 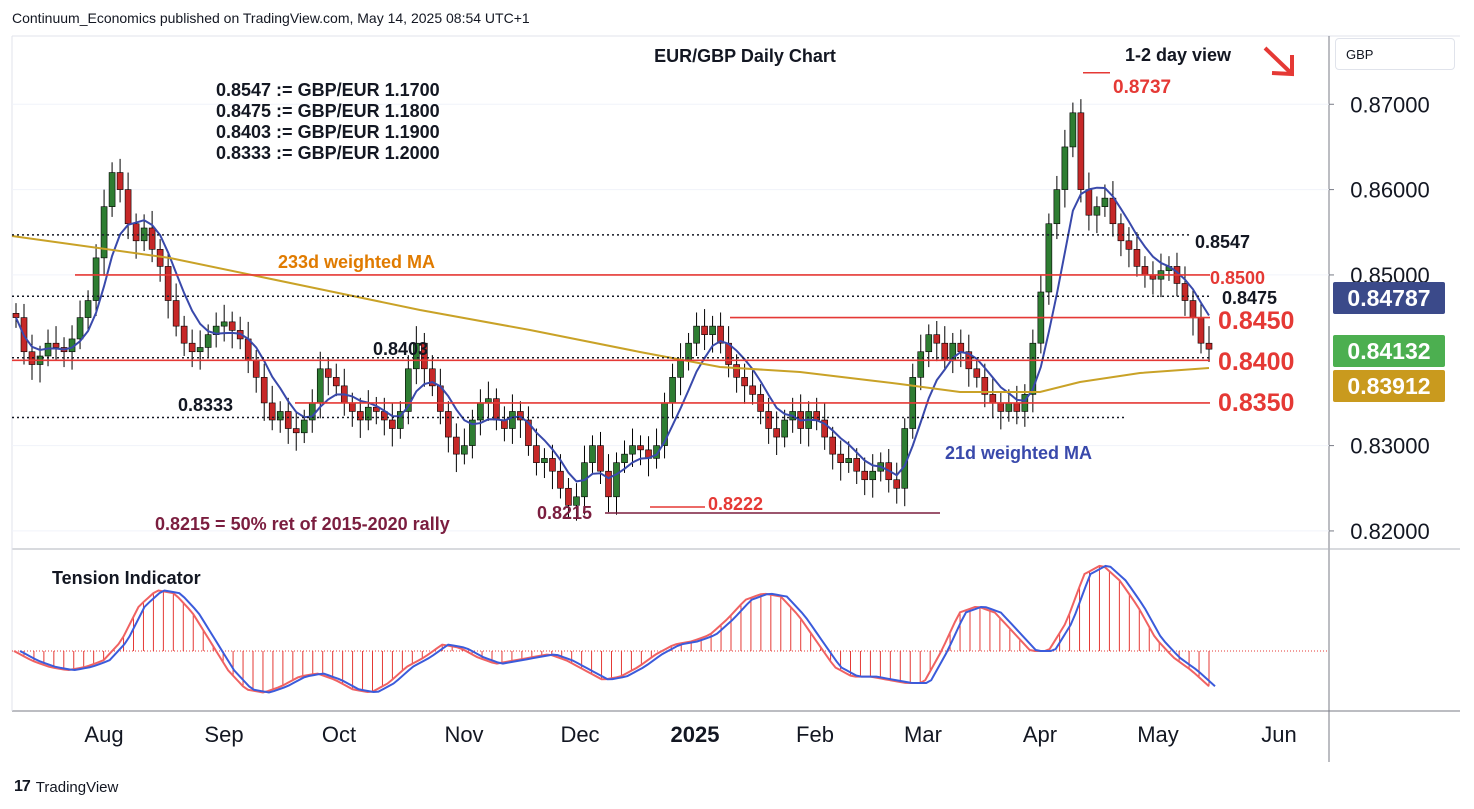 I want to click on y-tick-label: 0.86000, so click(x=1390, y=190).